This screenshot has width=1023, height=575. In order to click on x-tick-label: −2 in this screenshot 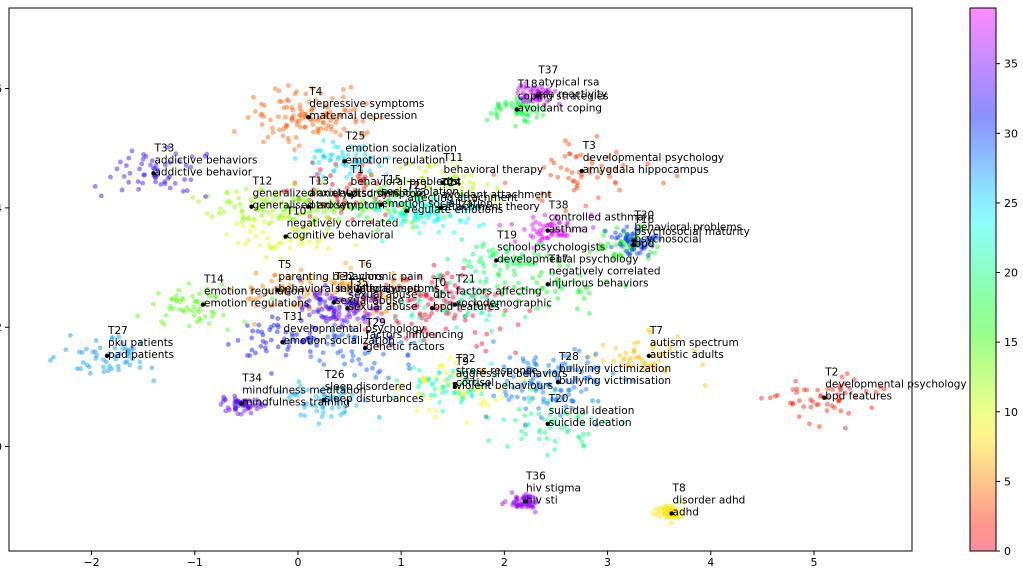, I will do `click(91, 562)`.